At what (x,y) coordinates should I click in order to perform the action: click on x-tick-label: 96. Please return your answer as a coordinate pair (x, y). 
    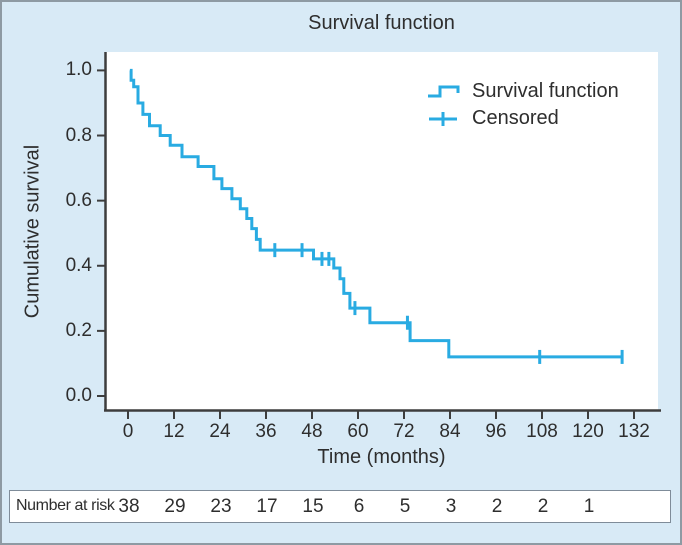
    Looking at the image, I should click on (496, 431).